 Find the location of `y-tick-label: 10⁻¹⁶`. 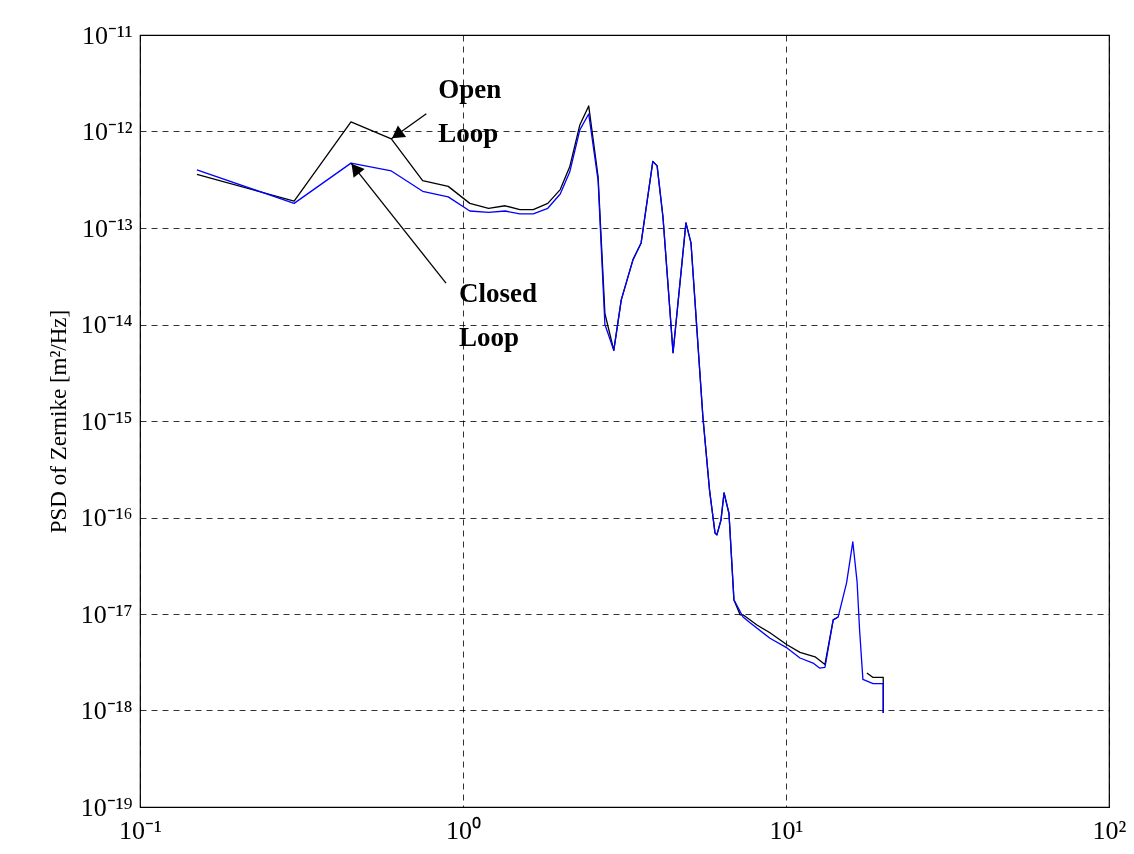

y-tick-label: 10⁻¹⁶ is located at coordinates (106, 517).